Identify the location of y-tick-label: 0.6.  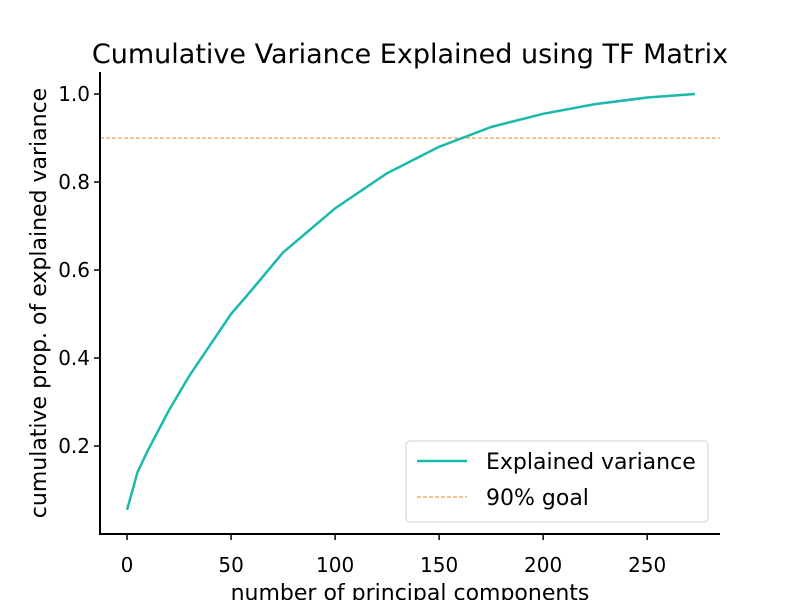
(74, 270).